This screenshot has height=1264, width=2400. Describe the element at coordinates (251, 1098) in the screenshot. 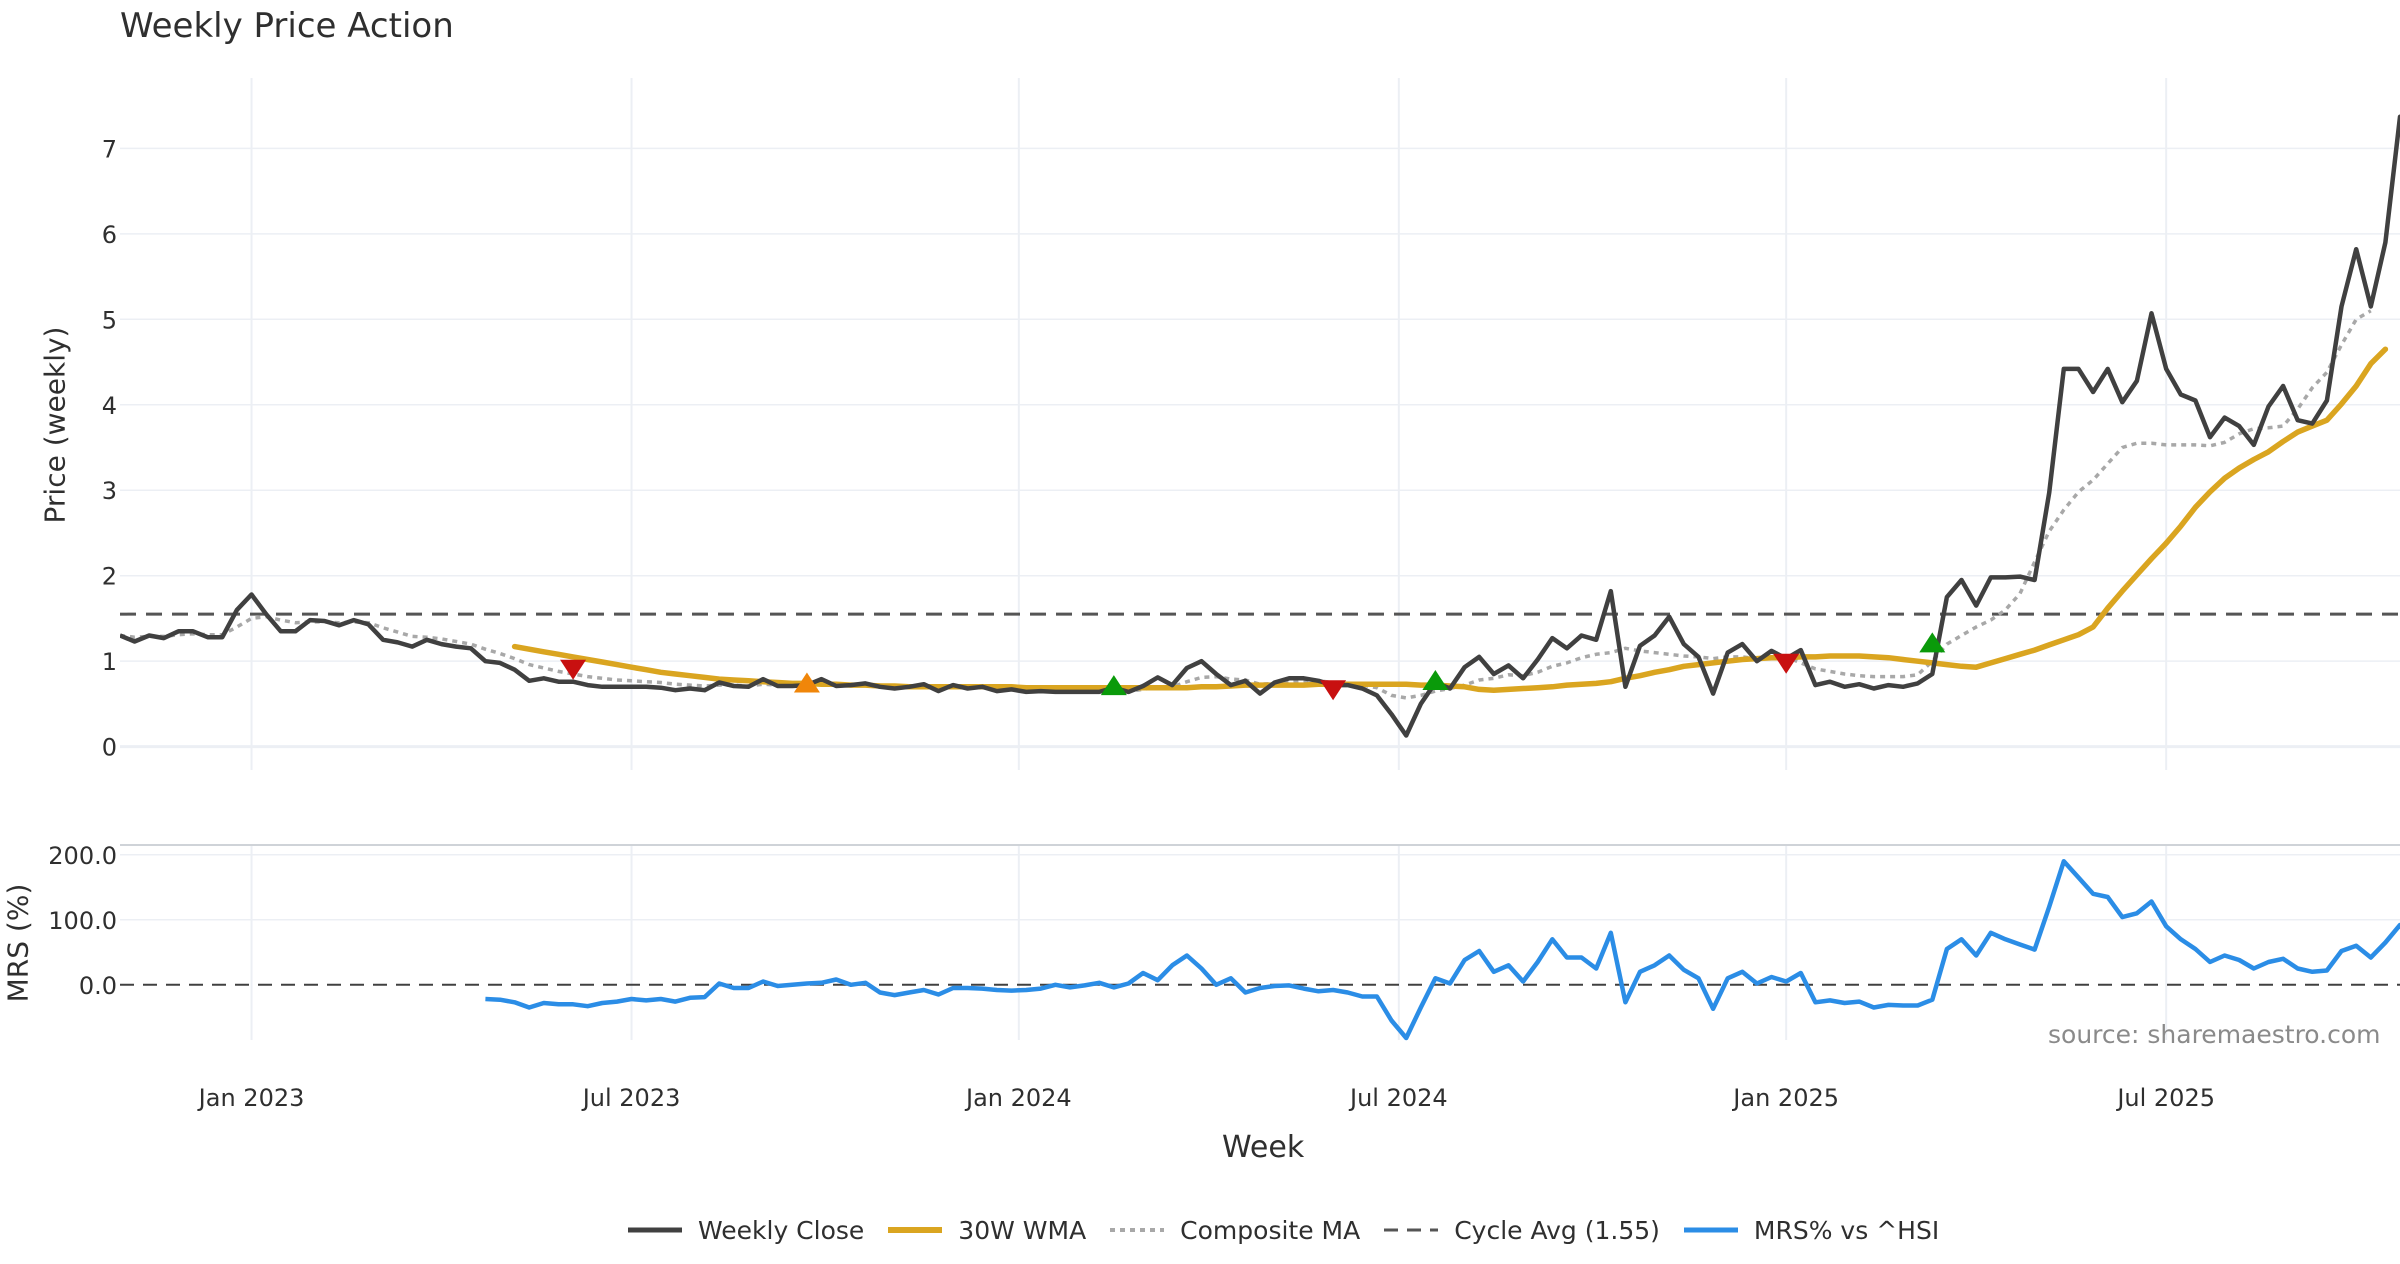

I see `x-tick-label: Jan 2023` at that location.